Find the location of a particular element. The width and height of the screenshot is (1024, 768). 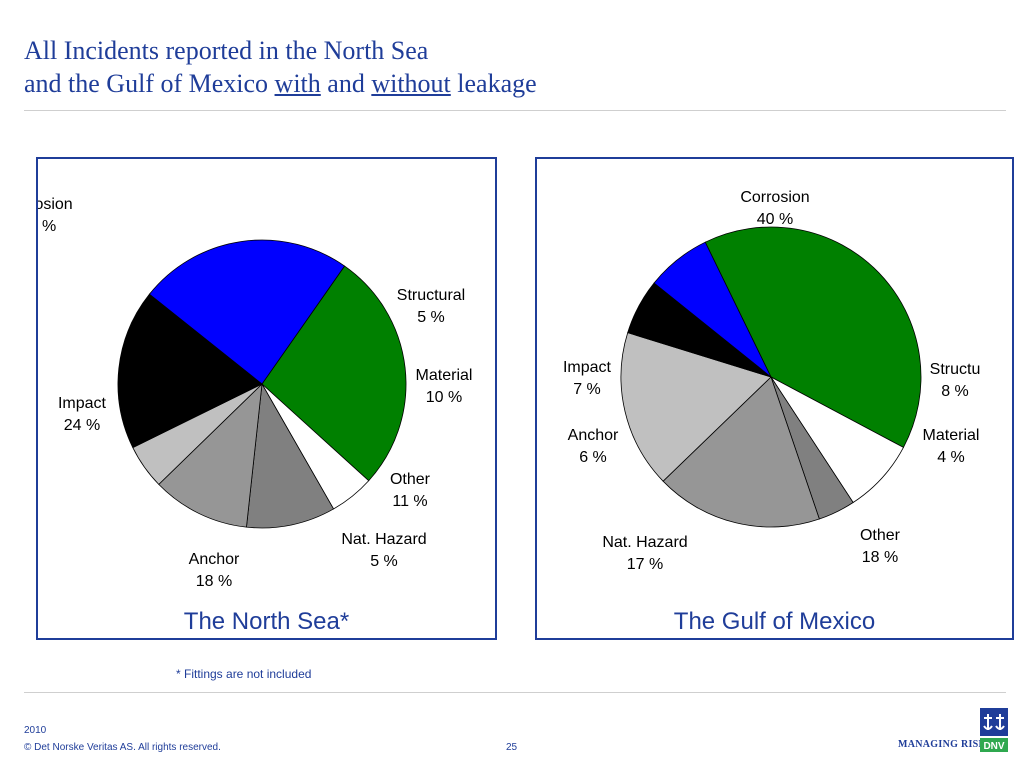

footer-year: 2010 is located at coordinates (35, 730).